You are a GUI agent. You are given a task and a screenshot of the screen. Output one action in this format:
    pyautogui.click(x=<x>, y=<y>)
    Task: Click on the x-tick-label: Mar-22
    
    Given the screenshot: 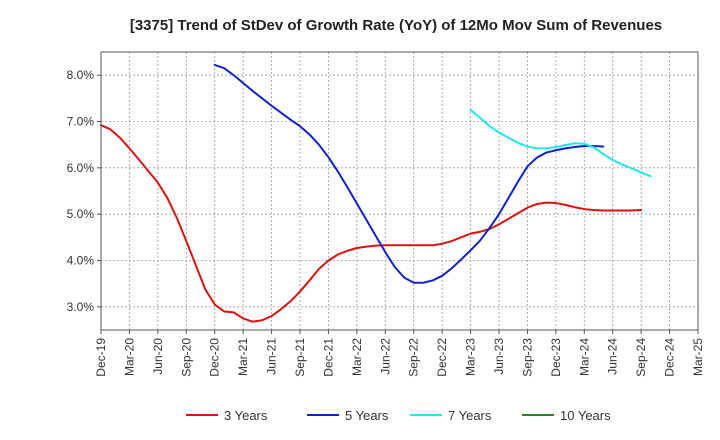 What is the action you would take?
    pyautogui.click(x=357, y=357)
    